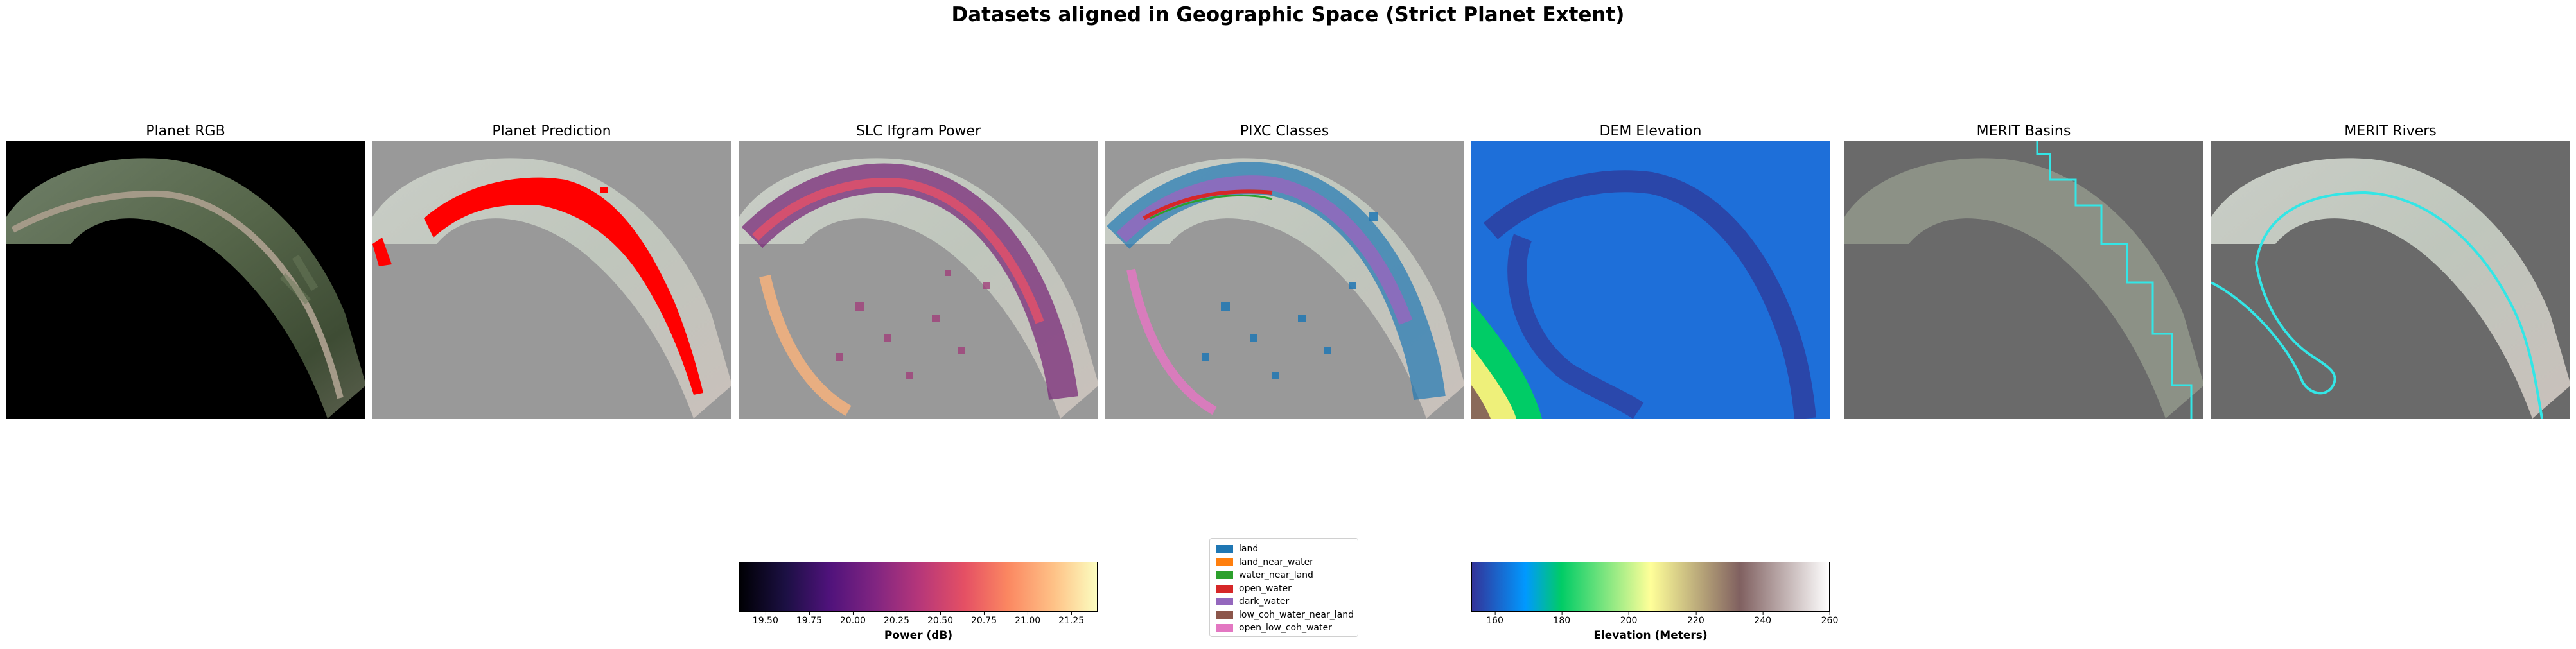 The image size is (2576, 649). I want to click on dem-peak, so click(1481, 402).